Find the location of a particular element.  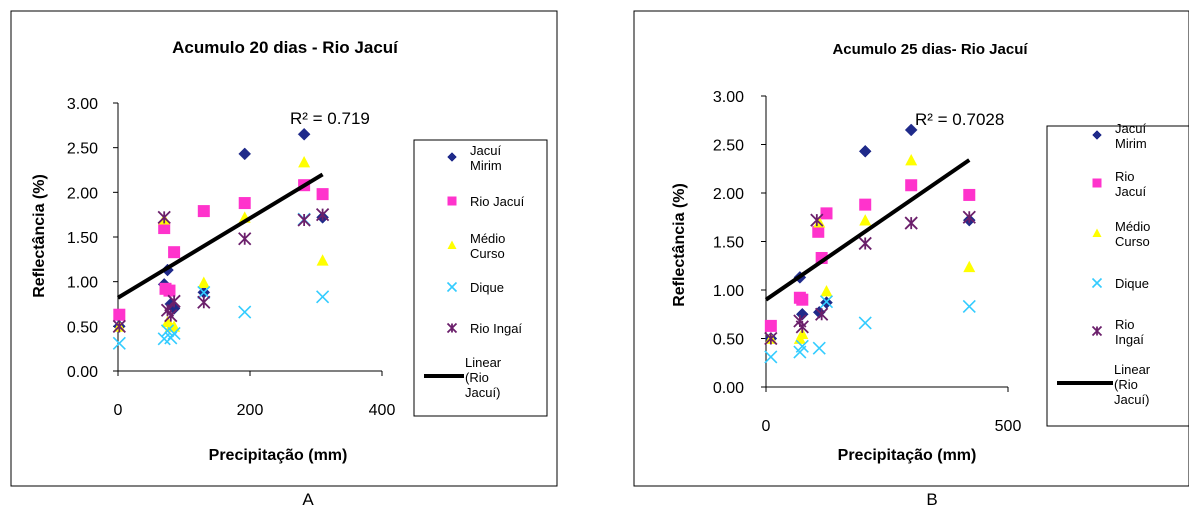

chart-a-legend-marker-rio-ingai is located at coordinates (452, 328).